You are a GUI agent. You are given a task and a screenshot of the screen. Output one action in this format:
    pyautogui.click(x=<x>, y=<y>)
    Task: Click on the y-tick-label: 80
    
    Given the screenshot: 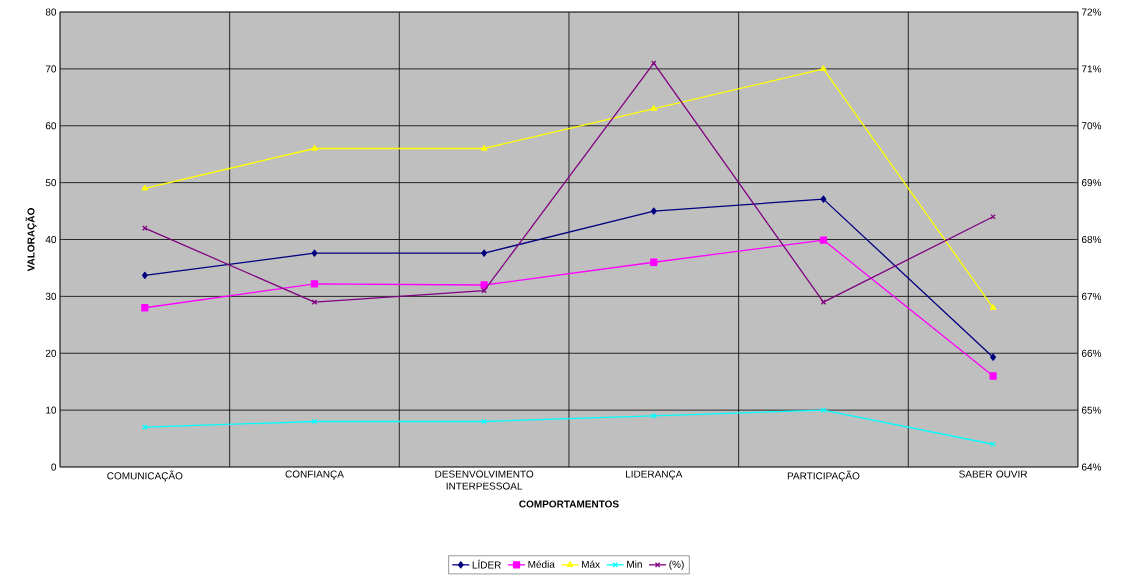 What is the action you would take?
    pyautogui.click(x=51, y=12)
    